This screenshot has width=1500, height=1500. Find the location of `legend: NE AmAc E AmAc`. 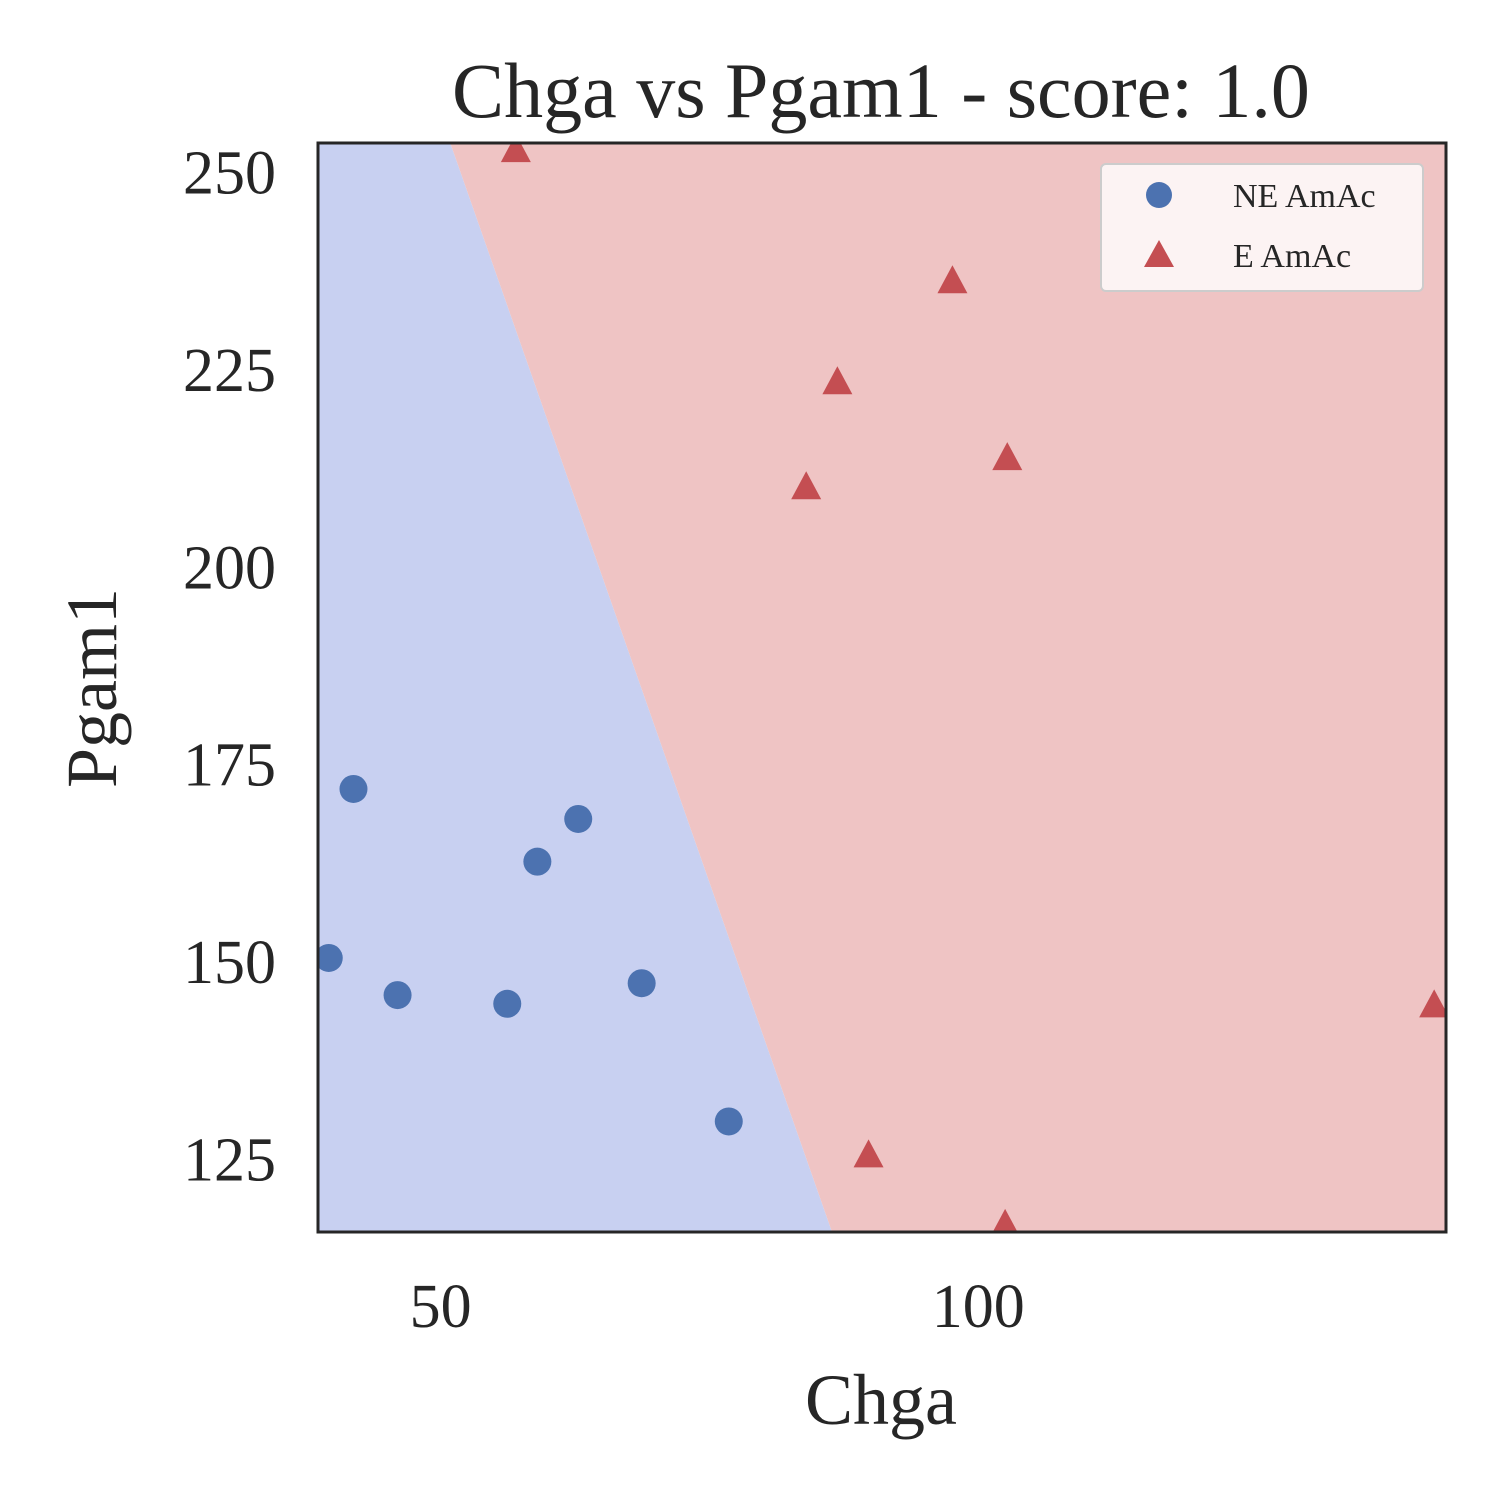

legend: NE AmAc E AmAc is located at coordinates (1262, 227).